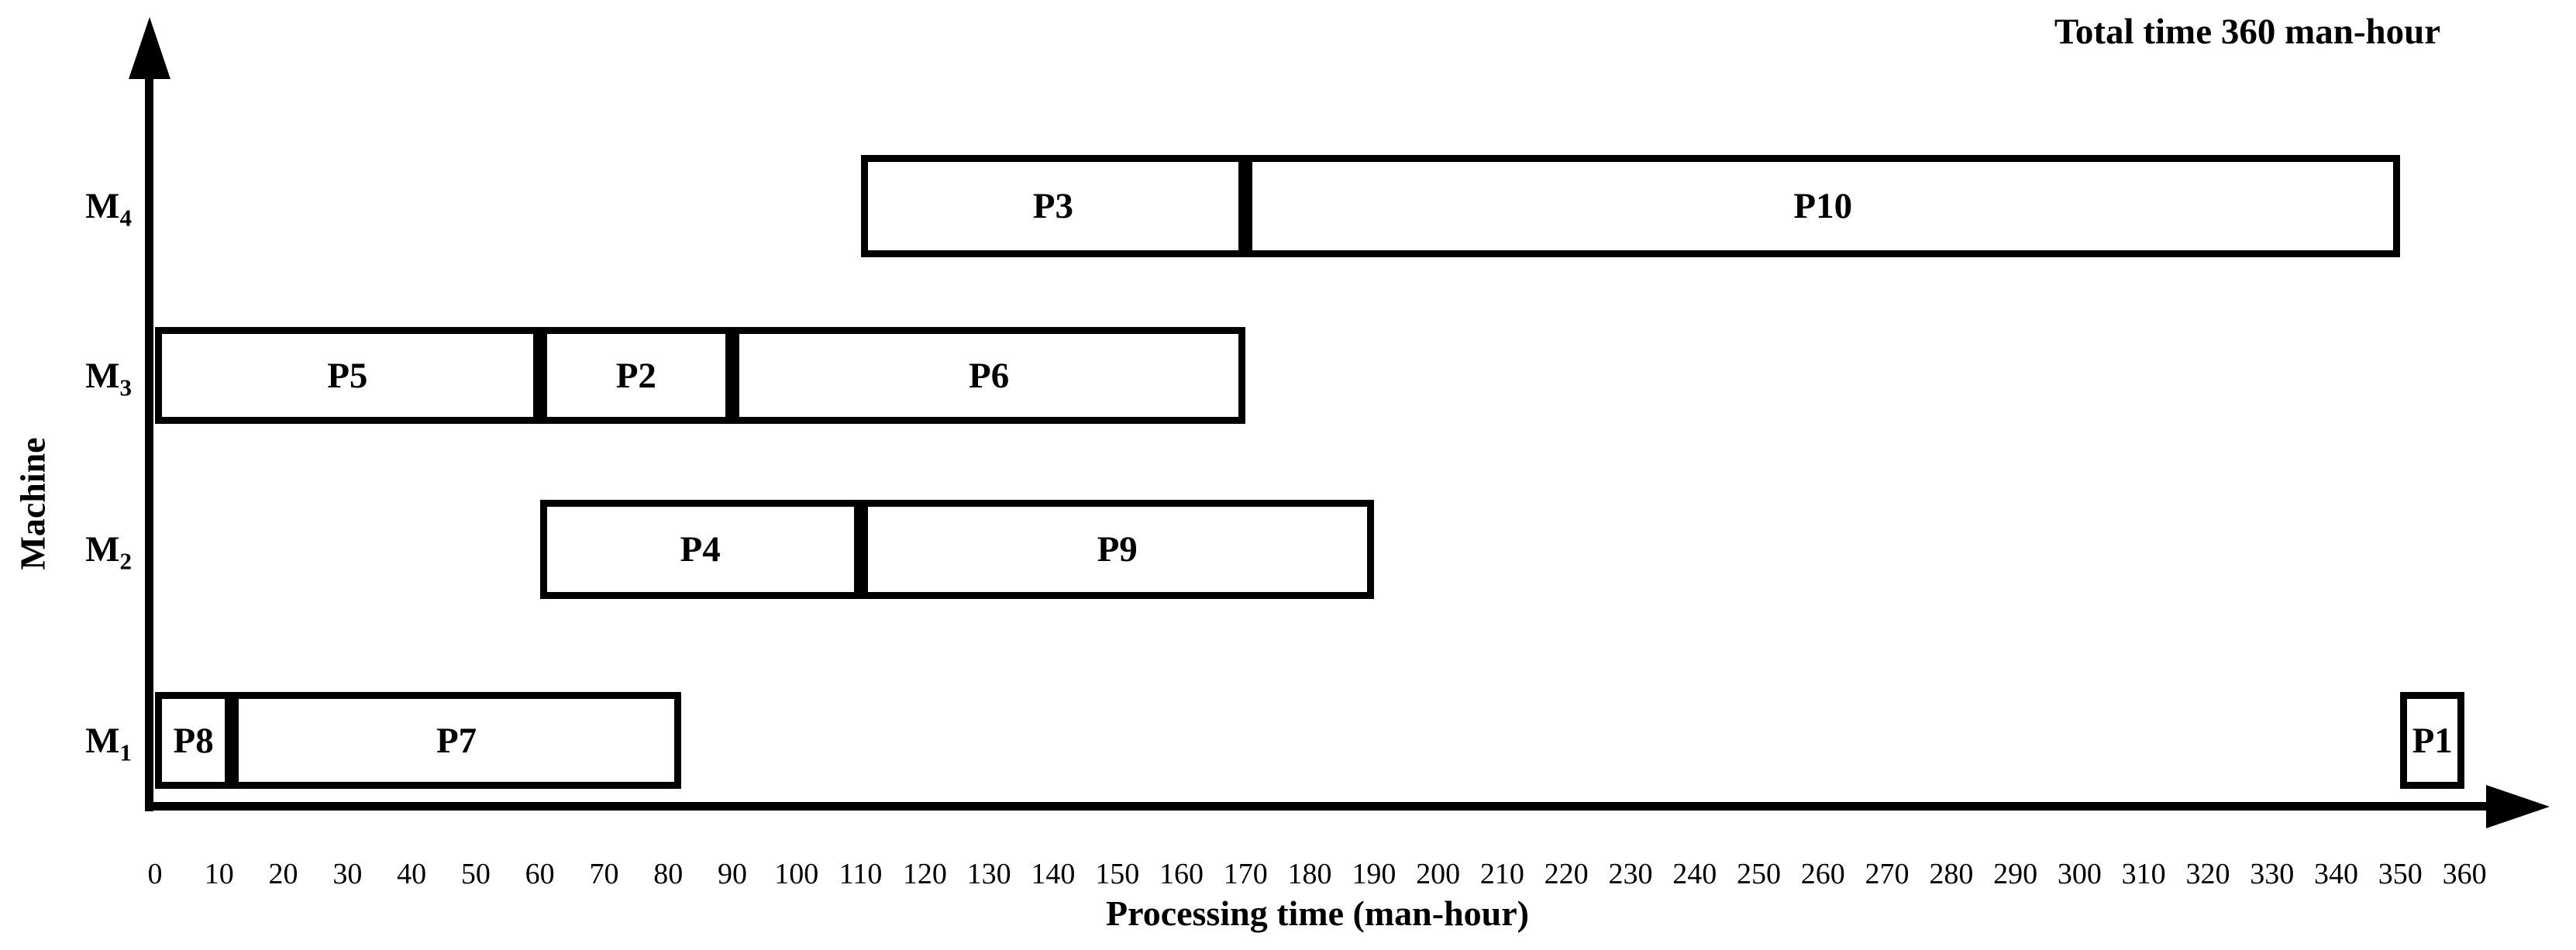 The width and height of the screenshot is (2576, 950). I want to click on x-tick-label-270: 270, so click(1887, 874).